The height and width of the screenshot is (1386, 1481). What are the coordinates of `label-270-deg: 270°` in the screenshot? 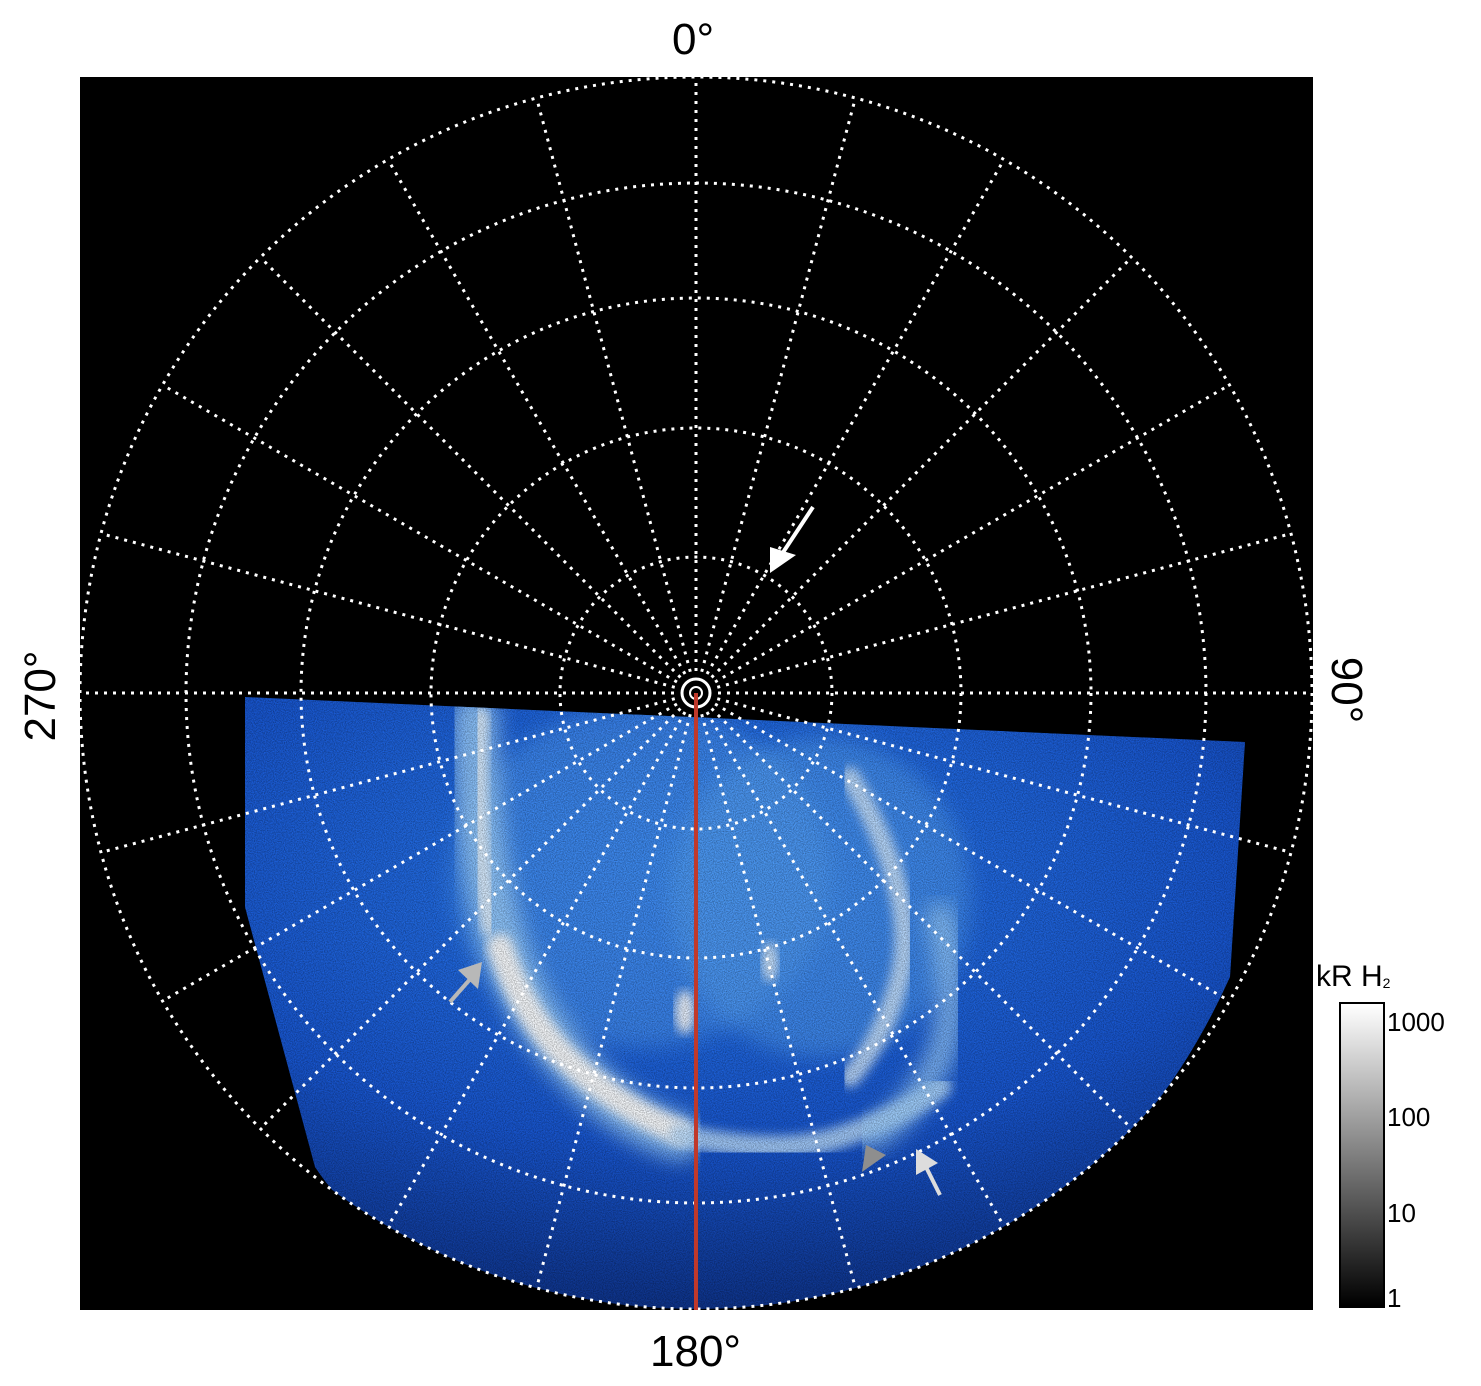 It's located at (40, 696).